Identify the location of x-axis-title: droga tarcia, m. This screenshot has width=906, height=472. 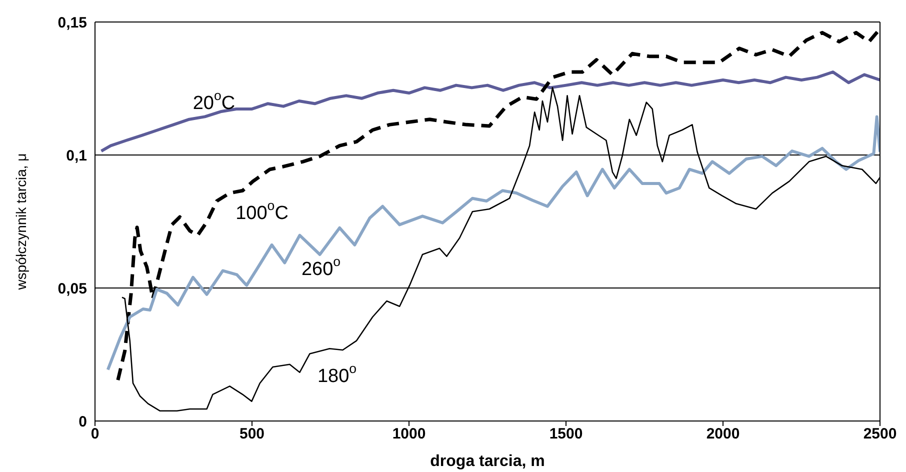
(487, 461).